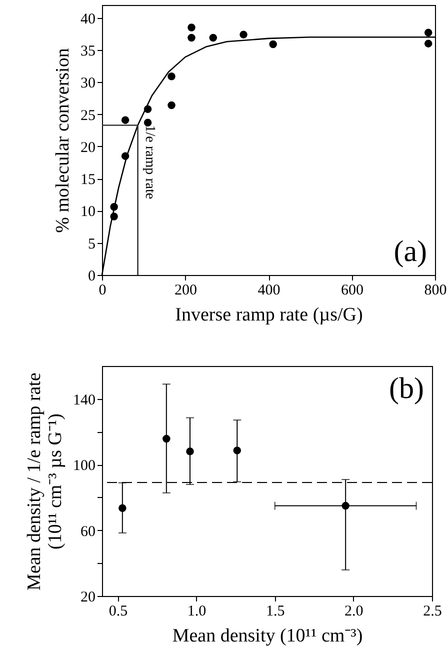  I want to click on x-tick-label: 1.0, so click(196, 612).